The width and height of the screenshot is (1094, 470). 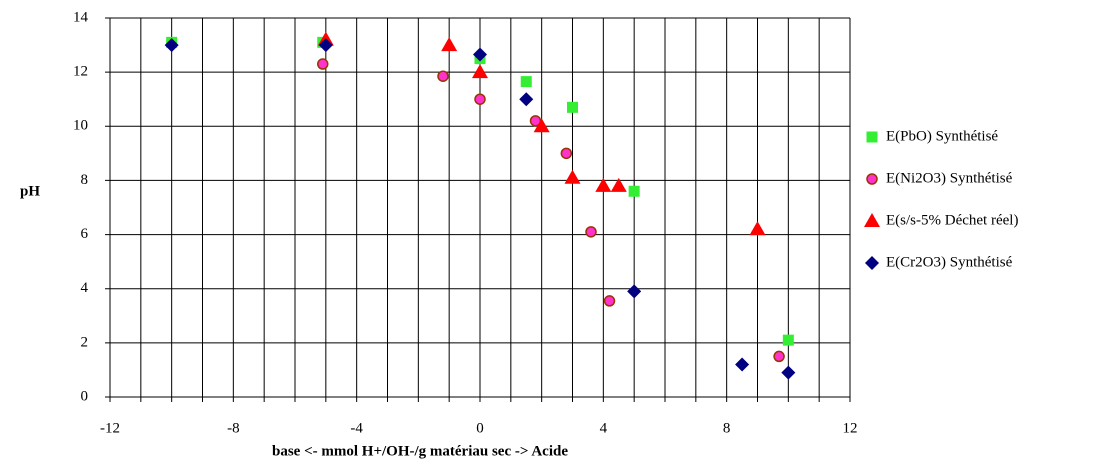 I want to click on y-tick-label: 12, so click(x=80, y=72).